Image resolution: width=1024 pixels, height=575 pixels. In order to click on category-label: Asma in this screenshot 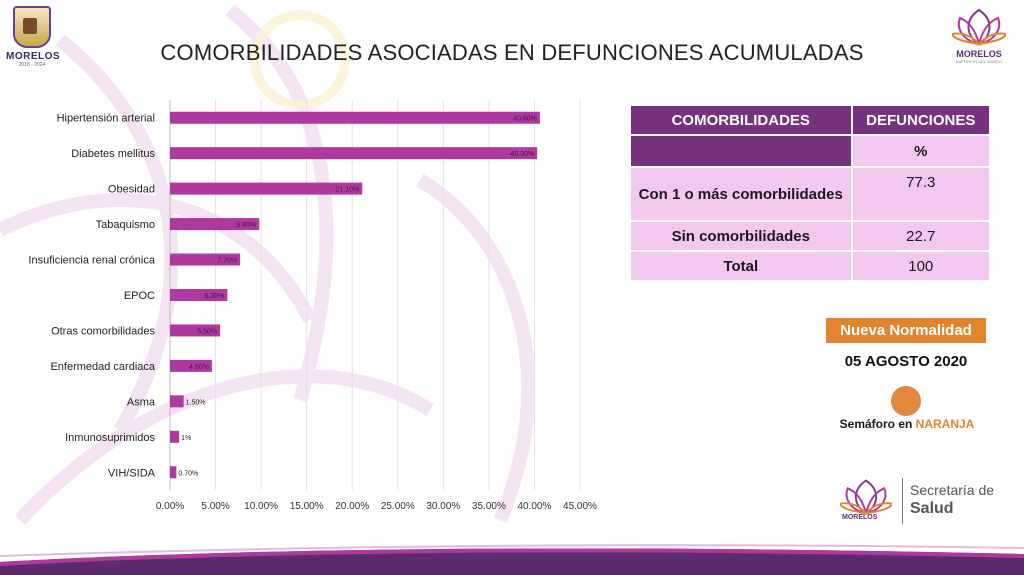, I will do `click(141, 402)`.